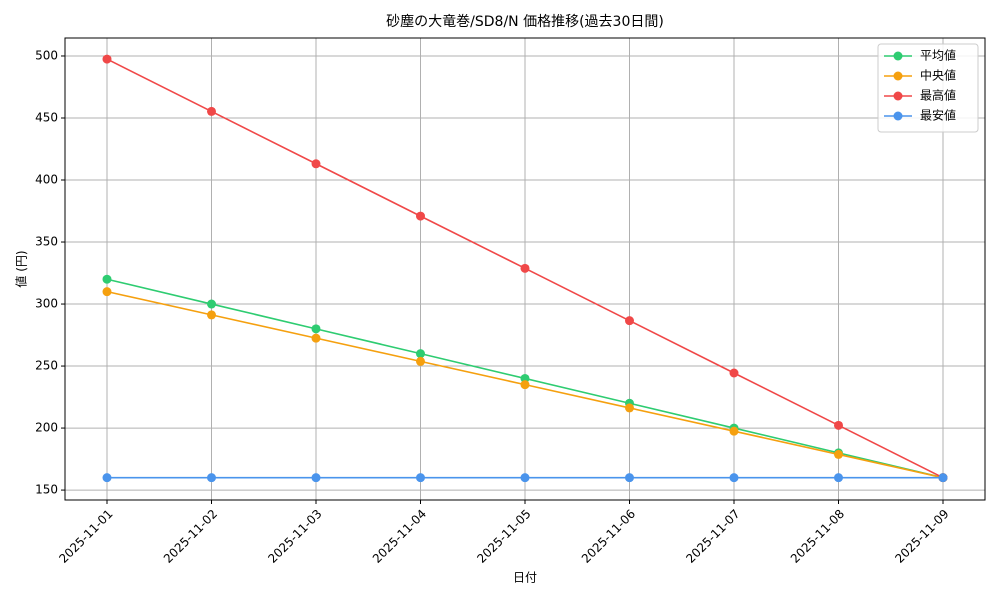  What do you see at coordinates (46, 428) in the screenshot?
I see `y-tick-label: 200` at bounding box center [46, 428].